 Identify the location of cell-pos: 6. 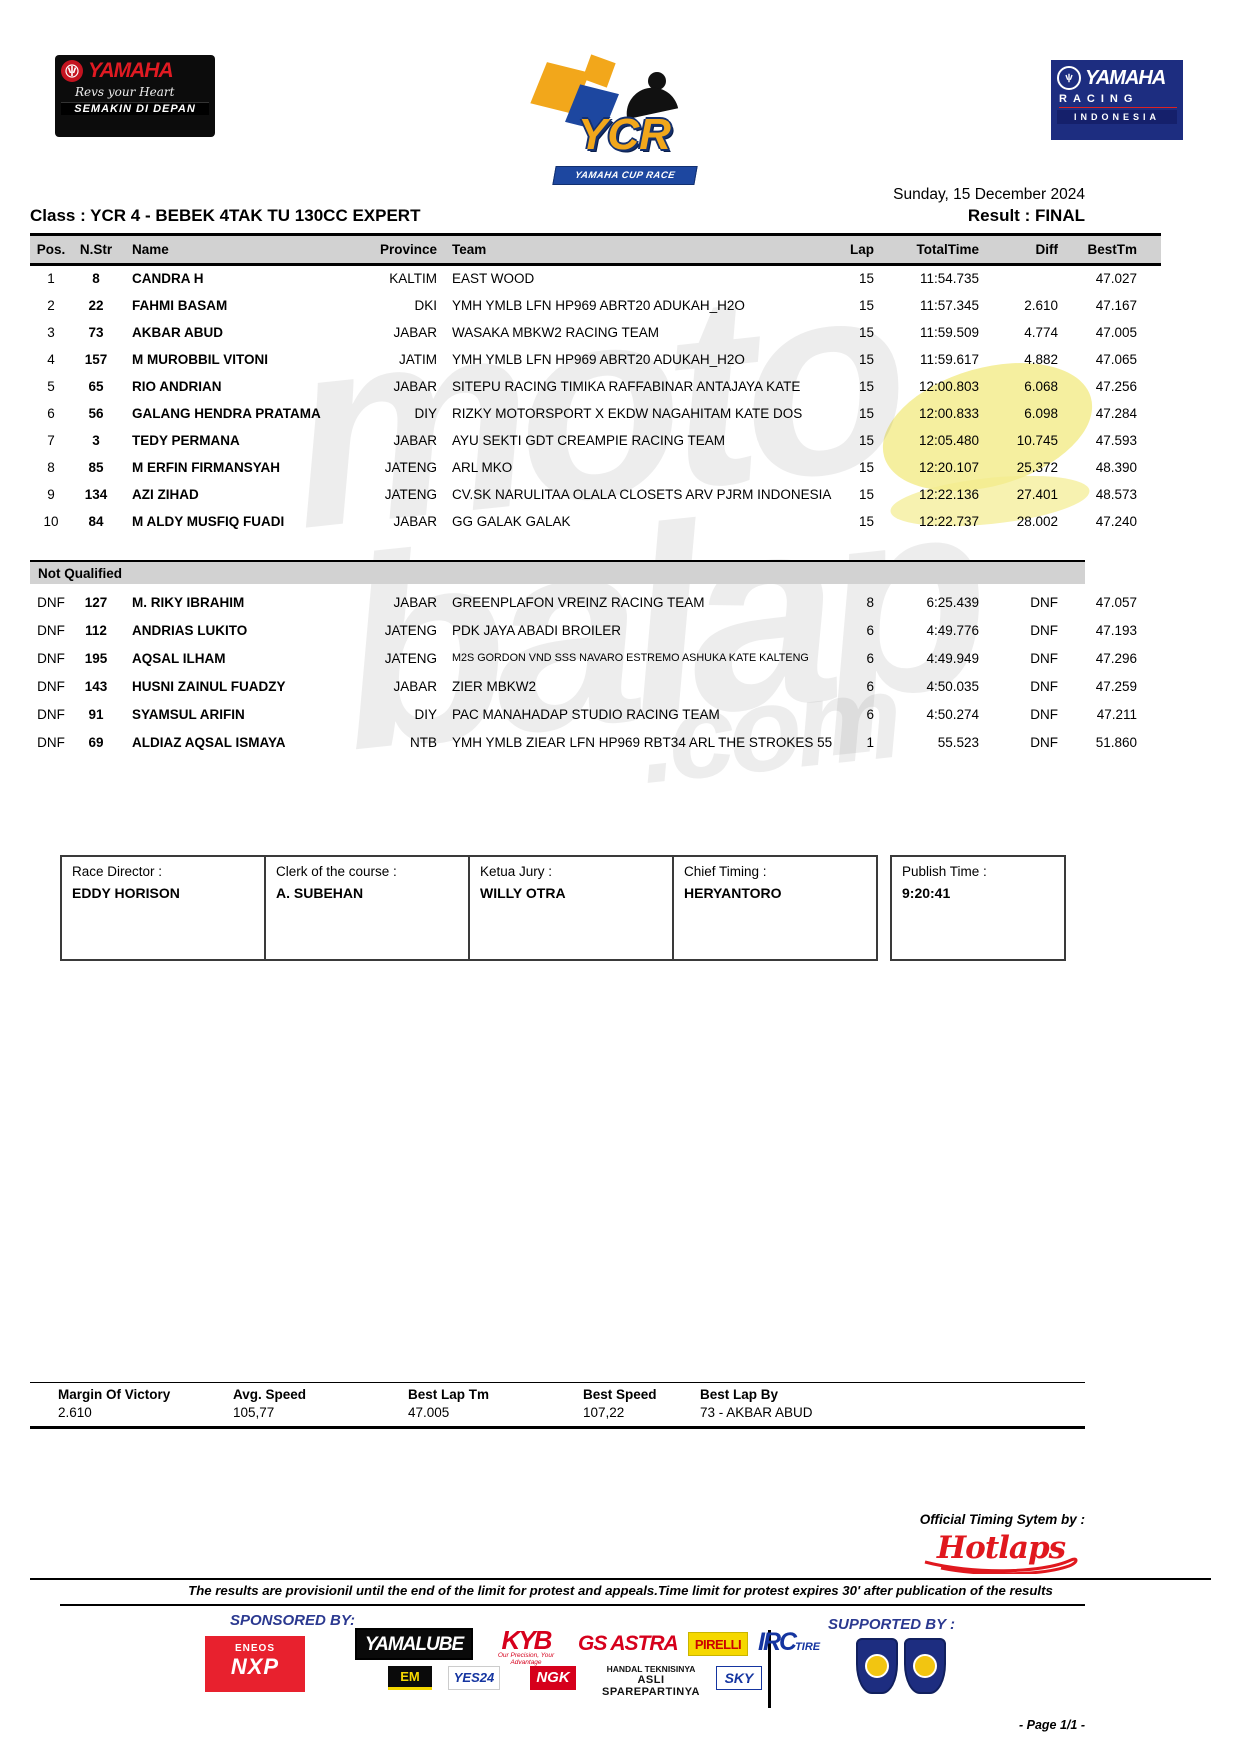
(51, 413).